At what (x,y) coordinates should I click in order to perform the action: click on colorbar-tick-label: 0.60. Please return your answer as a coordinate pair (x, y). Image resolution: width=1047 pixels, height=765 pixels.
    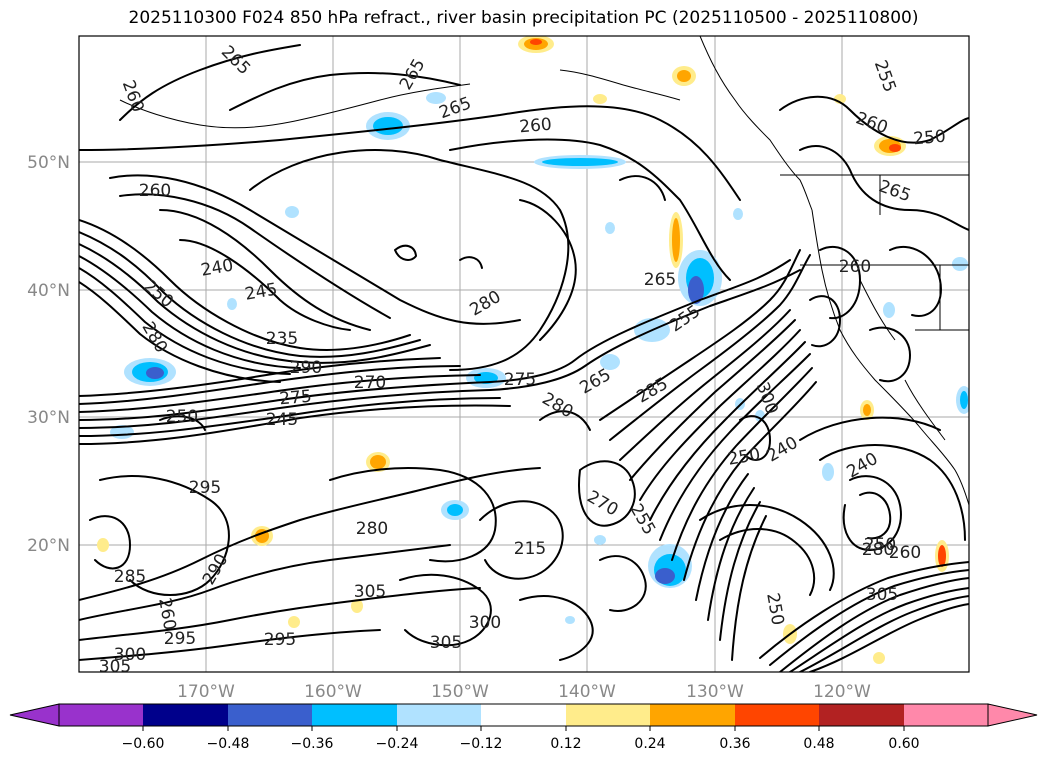
    Looking at the image, I should click on (903, 744).